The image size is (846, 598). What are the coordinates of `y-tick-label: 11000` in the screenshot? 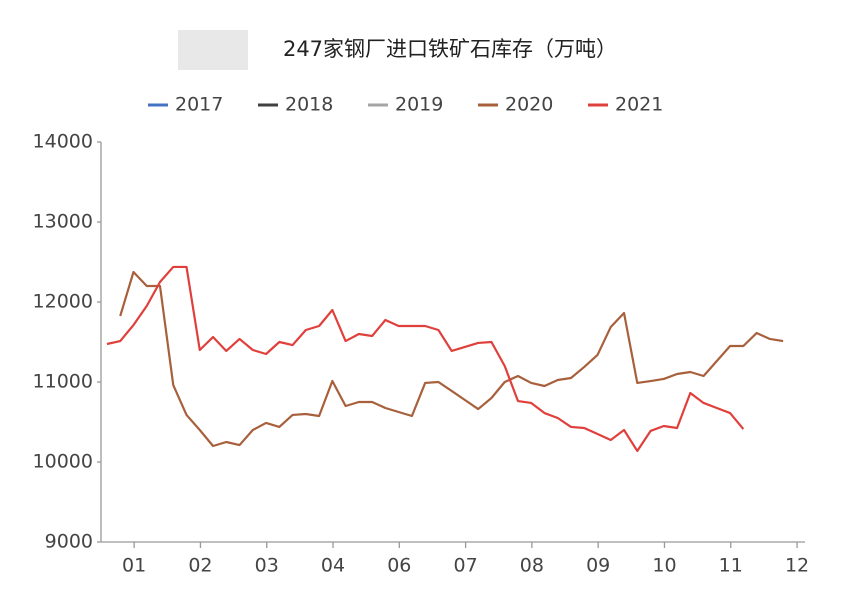 It's located at (63, 382).